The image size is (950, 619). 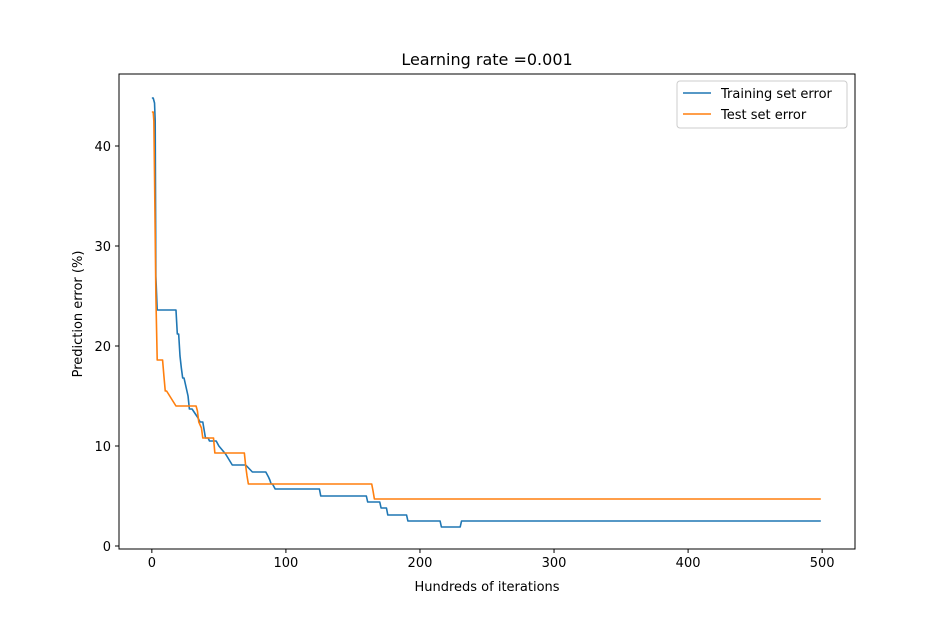 What do you see at coordinates (486, 59) in the screenshot?
I see `chart-title: Learning rate =0.001` at bounding box center [486, 59].